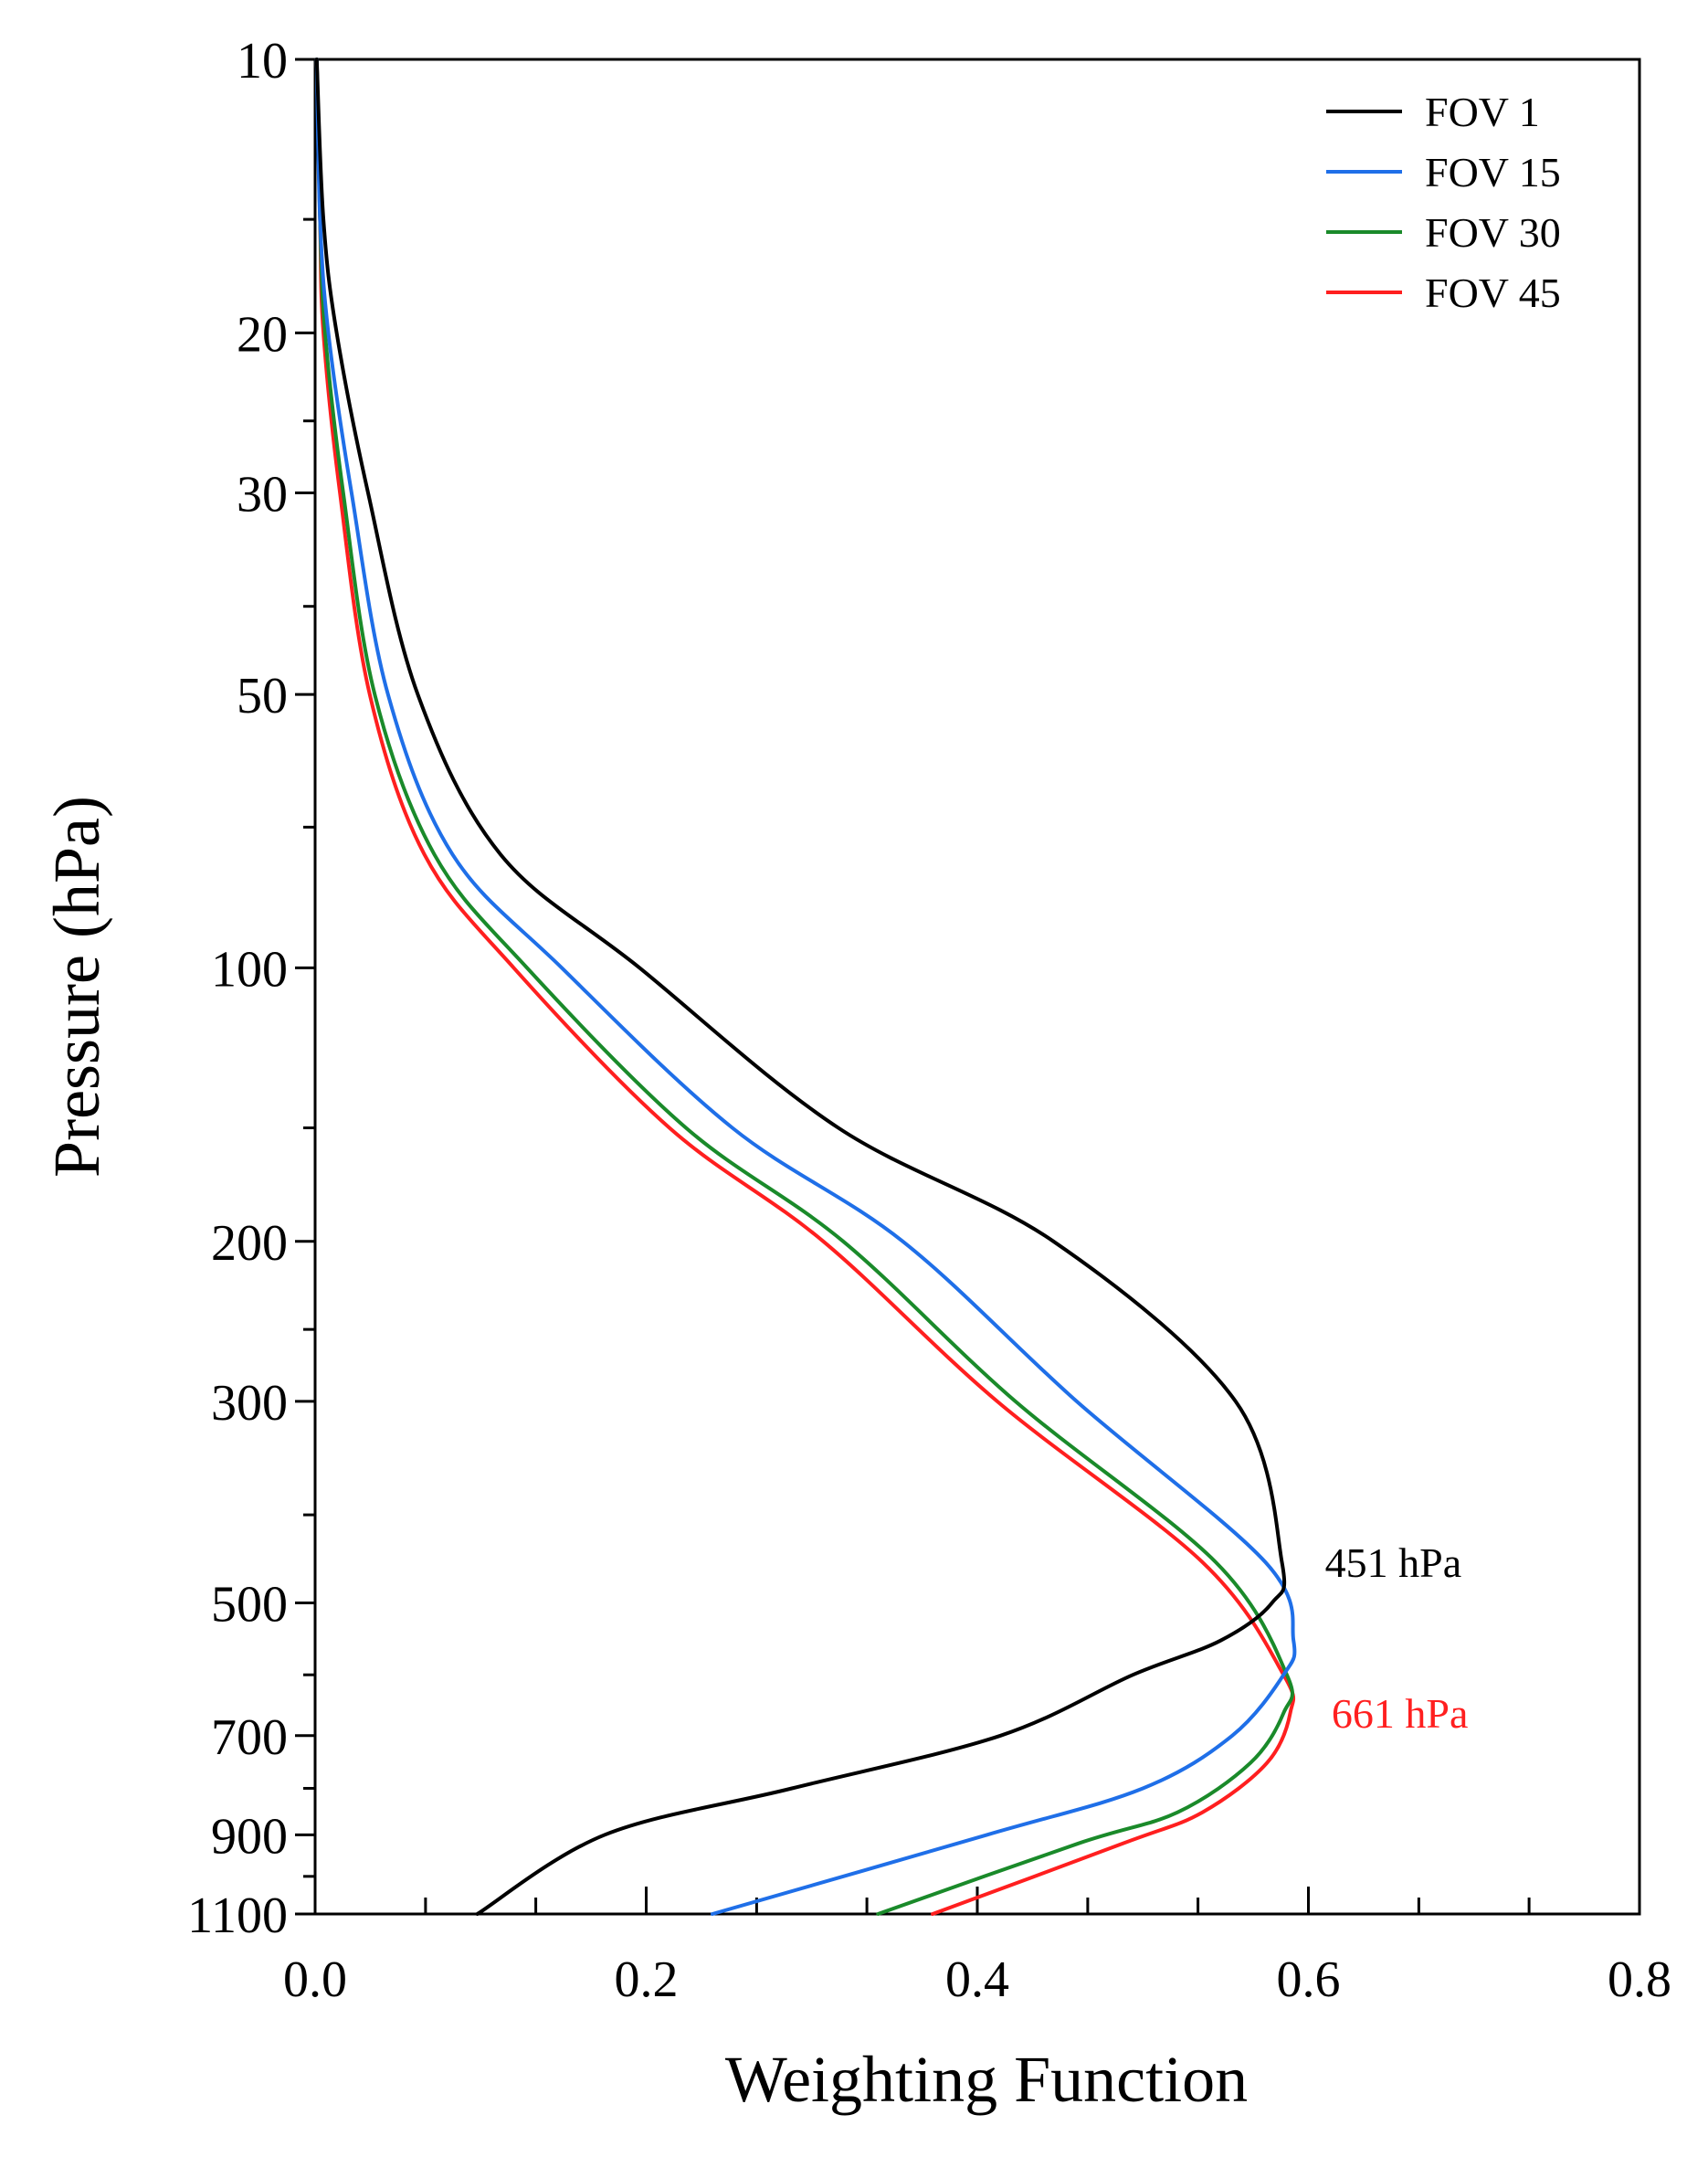  I want to click on y-tick-label: 20, so click(262, 334).